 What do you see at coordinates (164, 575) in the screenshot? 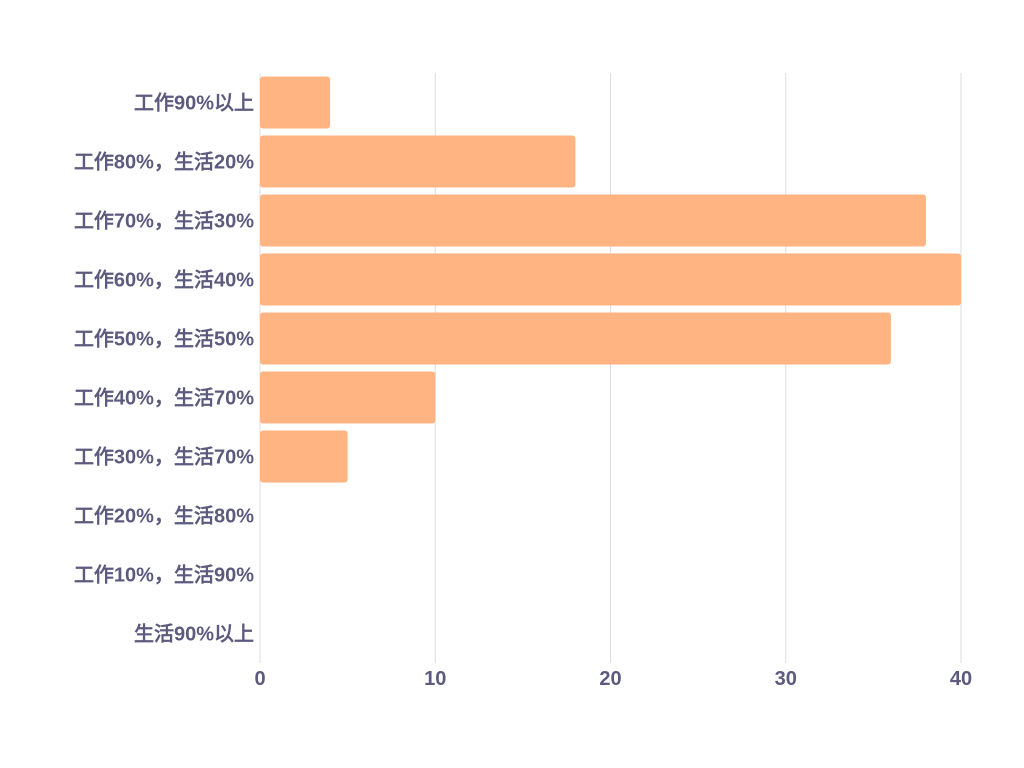
I see `category-label: 工作10%，生活90%` at bounding box center [164, 575].